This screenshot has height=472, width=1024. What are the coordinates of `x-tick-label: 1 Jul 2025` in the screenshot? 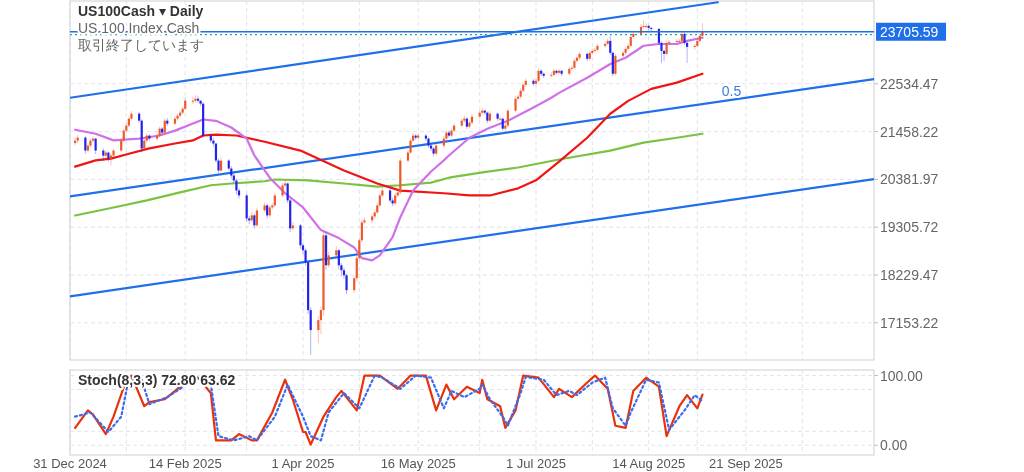 It's located at (536, 463).